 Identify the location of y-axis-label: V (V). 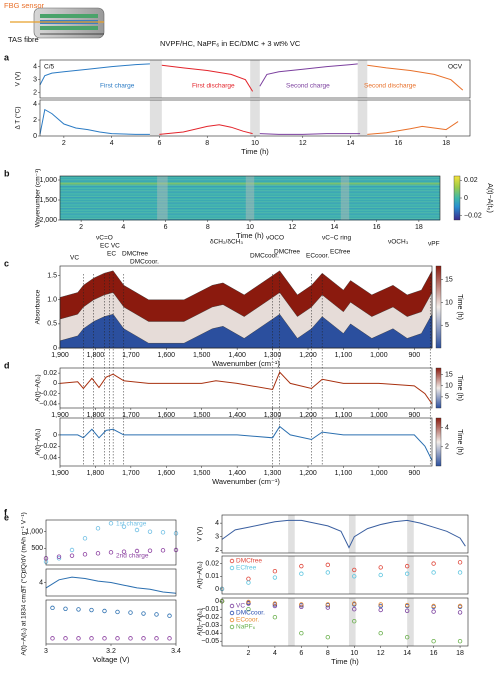
(200, 534).